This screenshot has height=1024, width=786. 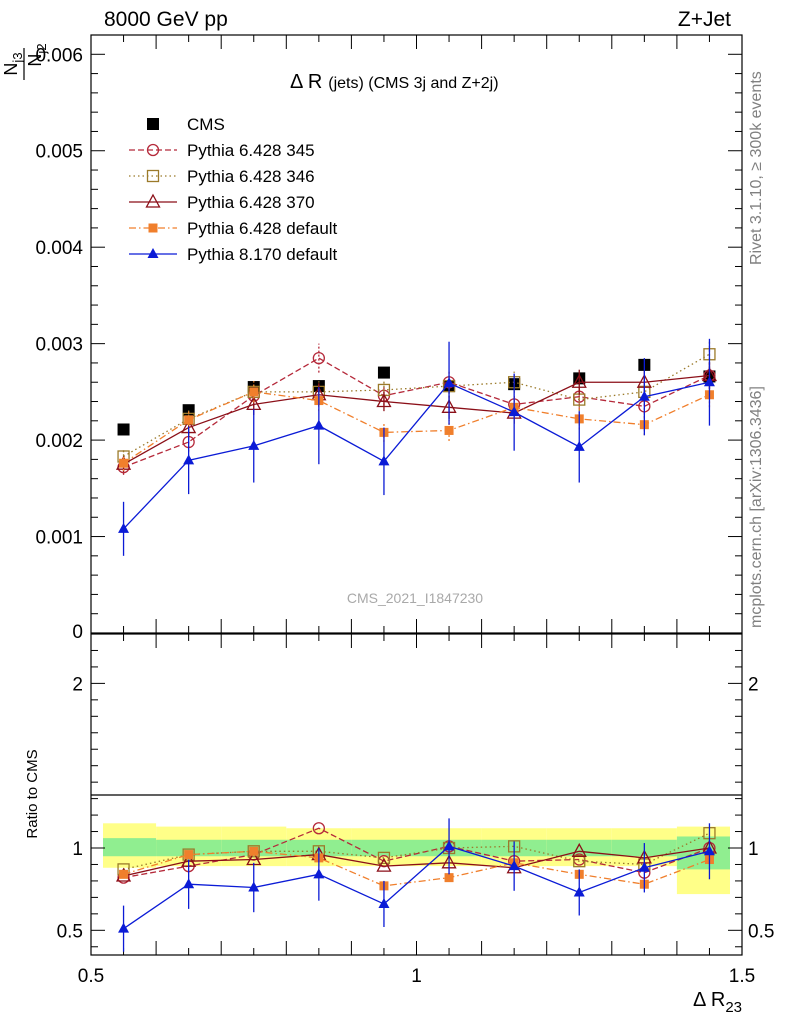 I want to click on legend-entry-p370: Pythia 6.428 370, so click(x=222, y=202).